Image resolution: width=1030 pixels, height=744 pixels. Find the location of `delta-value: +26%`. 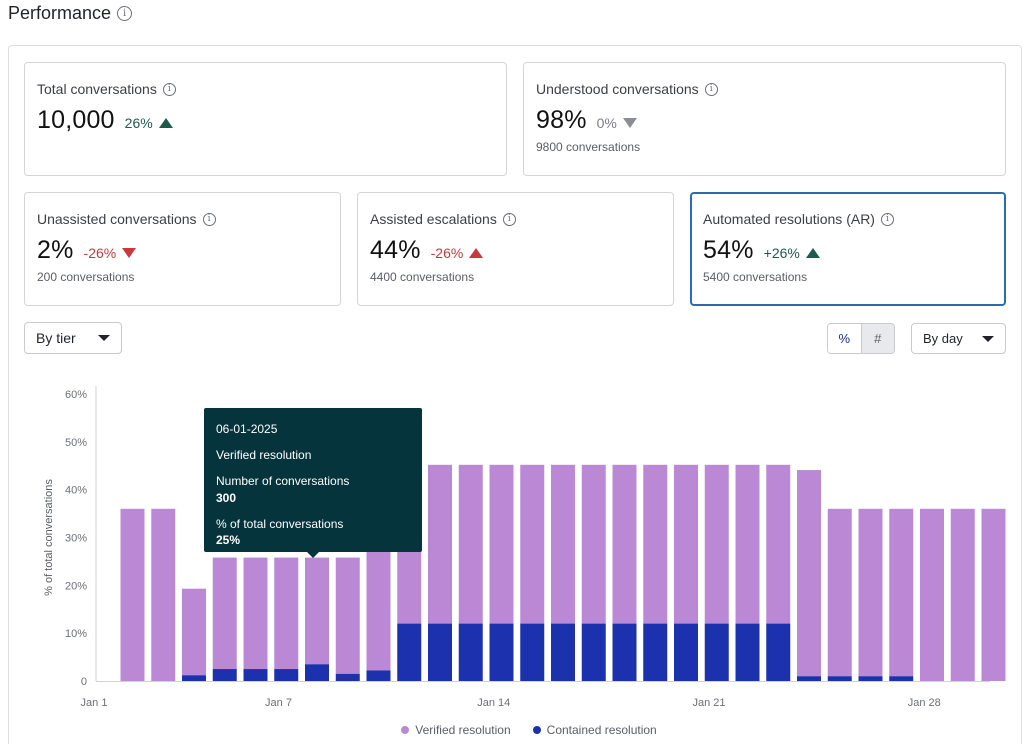

delta-value: +26% is located at coordinates (781, 253).